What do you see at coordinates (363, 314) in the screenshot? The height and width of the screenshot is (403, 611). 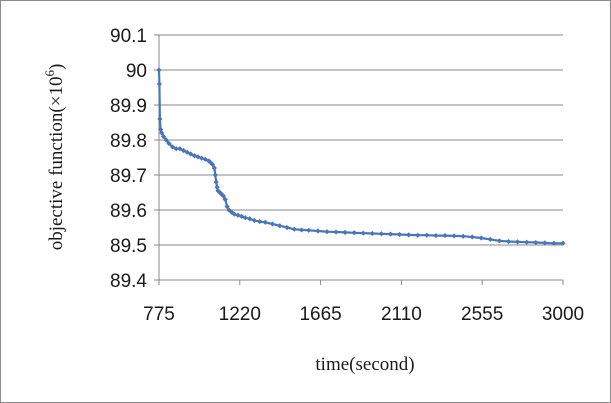 I see `x-tick-labels: 775 1220 1665 2110 2555 3000` at bounding box center [363, 314].